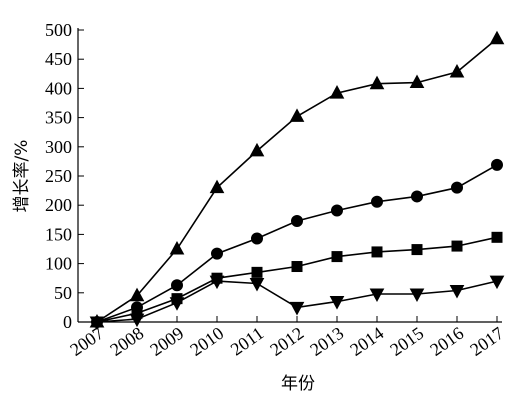 The image size is (530, 404). I want to click on x-tick-label: 2012, so click(286, 341).